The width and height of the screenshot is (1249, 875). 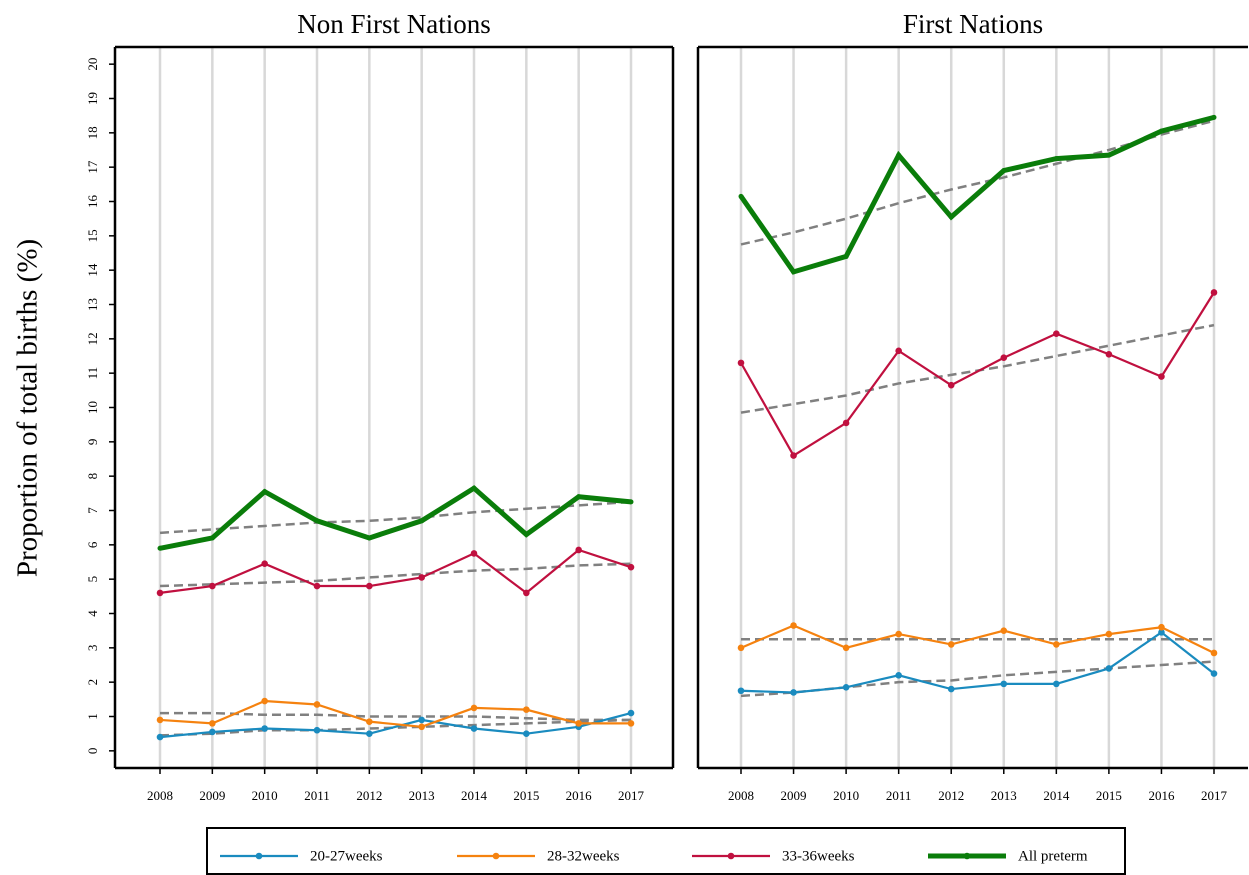 What do you see at coordinates (346, 856) in the screenshot?
I see `legend-label: 20-27weeks` at bounding box center [346, 856].